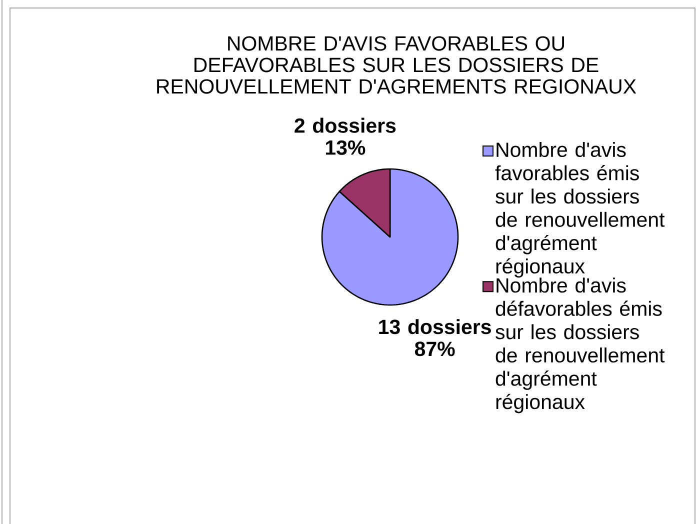  I want to click on data-label: 13 dossiers 87%, so click(435, 337).